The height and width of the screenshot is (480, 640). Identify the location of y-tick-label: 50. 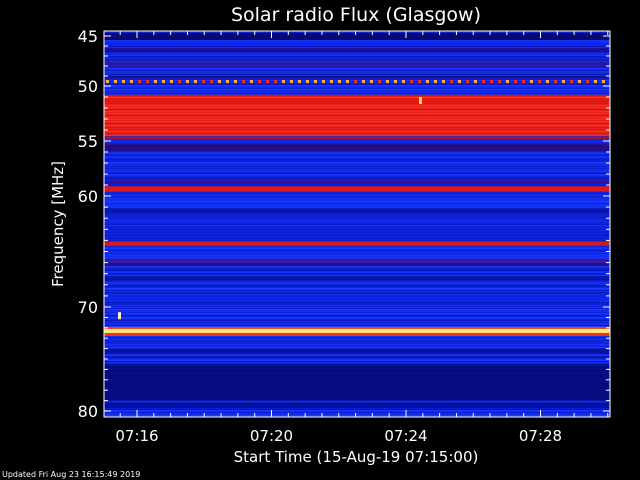
(88, 86).